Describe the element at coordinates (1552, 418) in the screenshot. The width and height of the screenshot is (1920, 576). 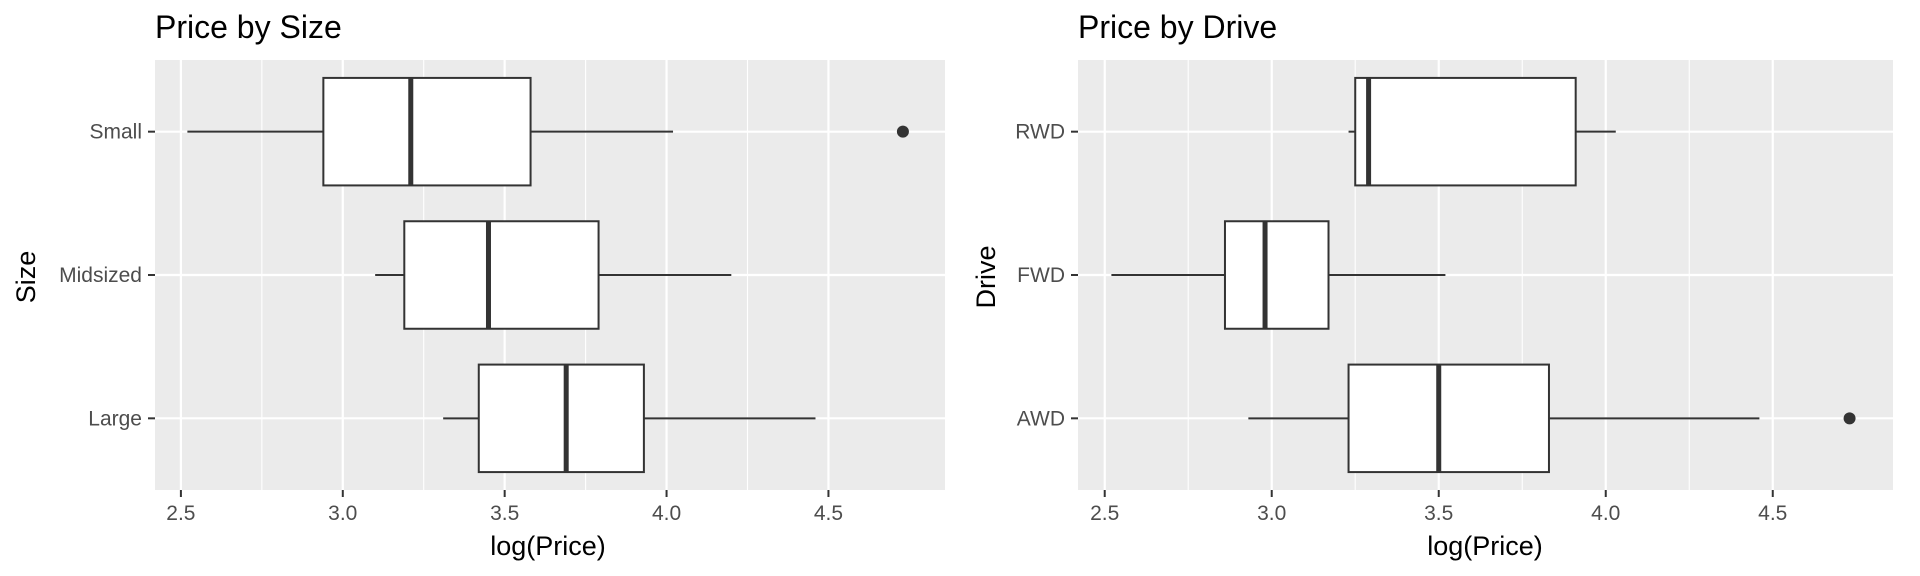
I see `box-awd` at that location.